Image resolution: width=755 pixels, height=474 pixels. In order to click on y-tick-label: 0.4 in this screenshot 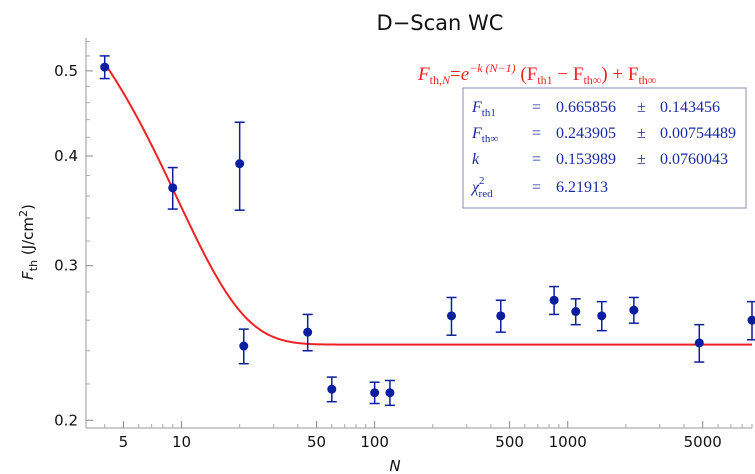, I will do `click(66, 156)`.